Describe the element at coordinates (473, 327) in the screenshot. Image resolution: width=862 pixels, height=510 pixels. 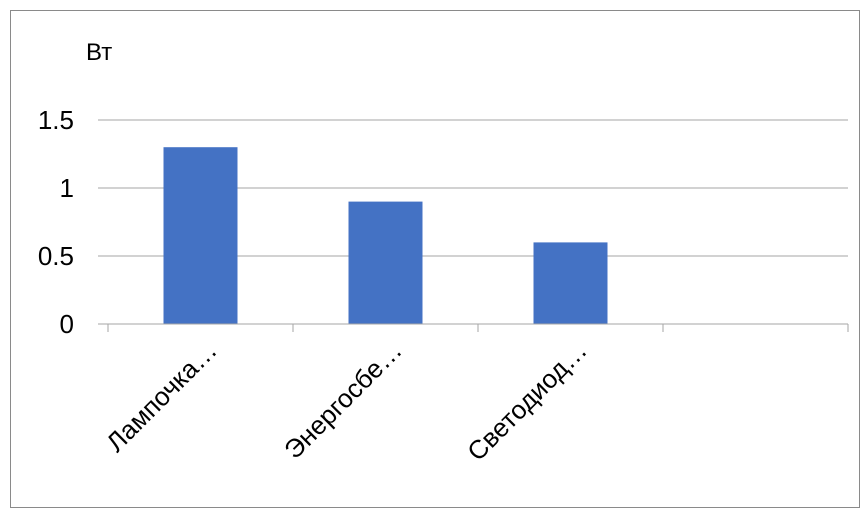
I see `x-axis` at that location.